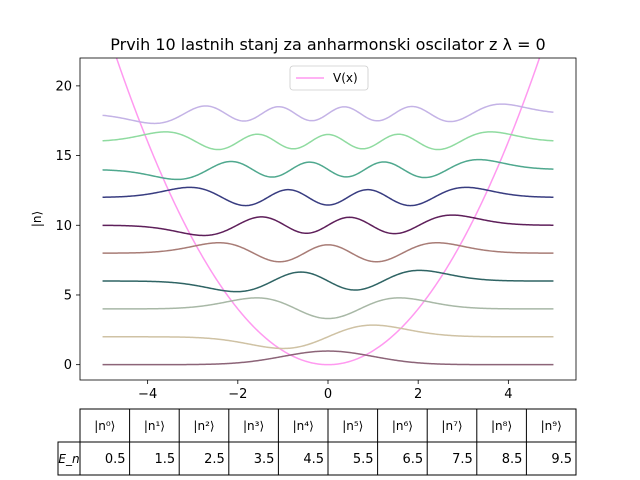  Describe the element at coordinates (214, 459) in the screenshot. I see `table-cell-value: 2.5` at that location.